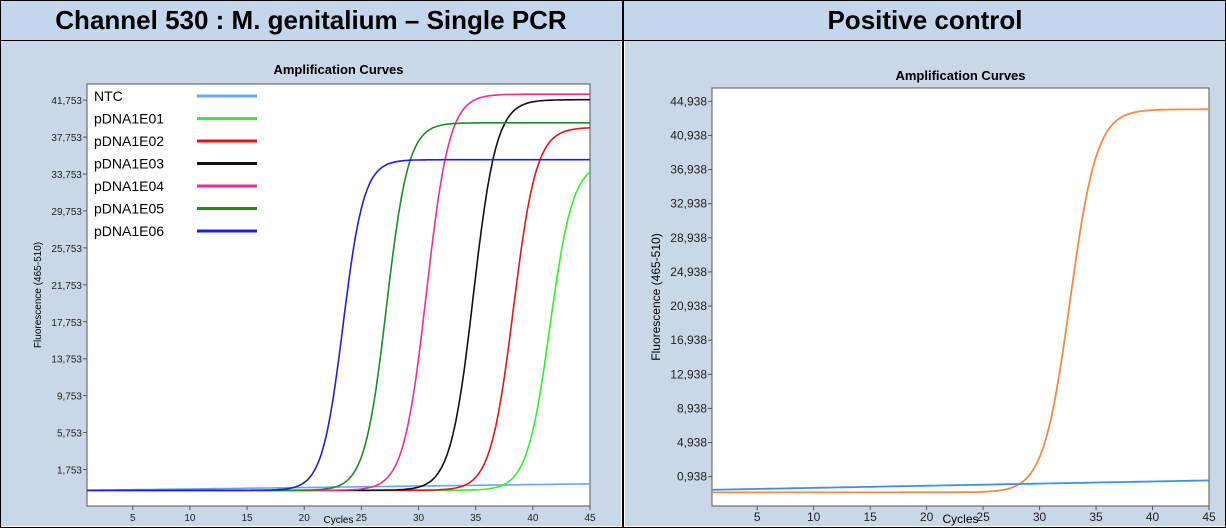 This screenshot has width=1226, height=531. Describe the element at coordinates (311, 20) in the screenshot. I see `left-panel-header: Channel 530 : M. genitalium – Single PCR` at that location.